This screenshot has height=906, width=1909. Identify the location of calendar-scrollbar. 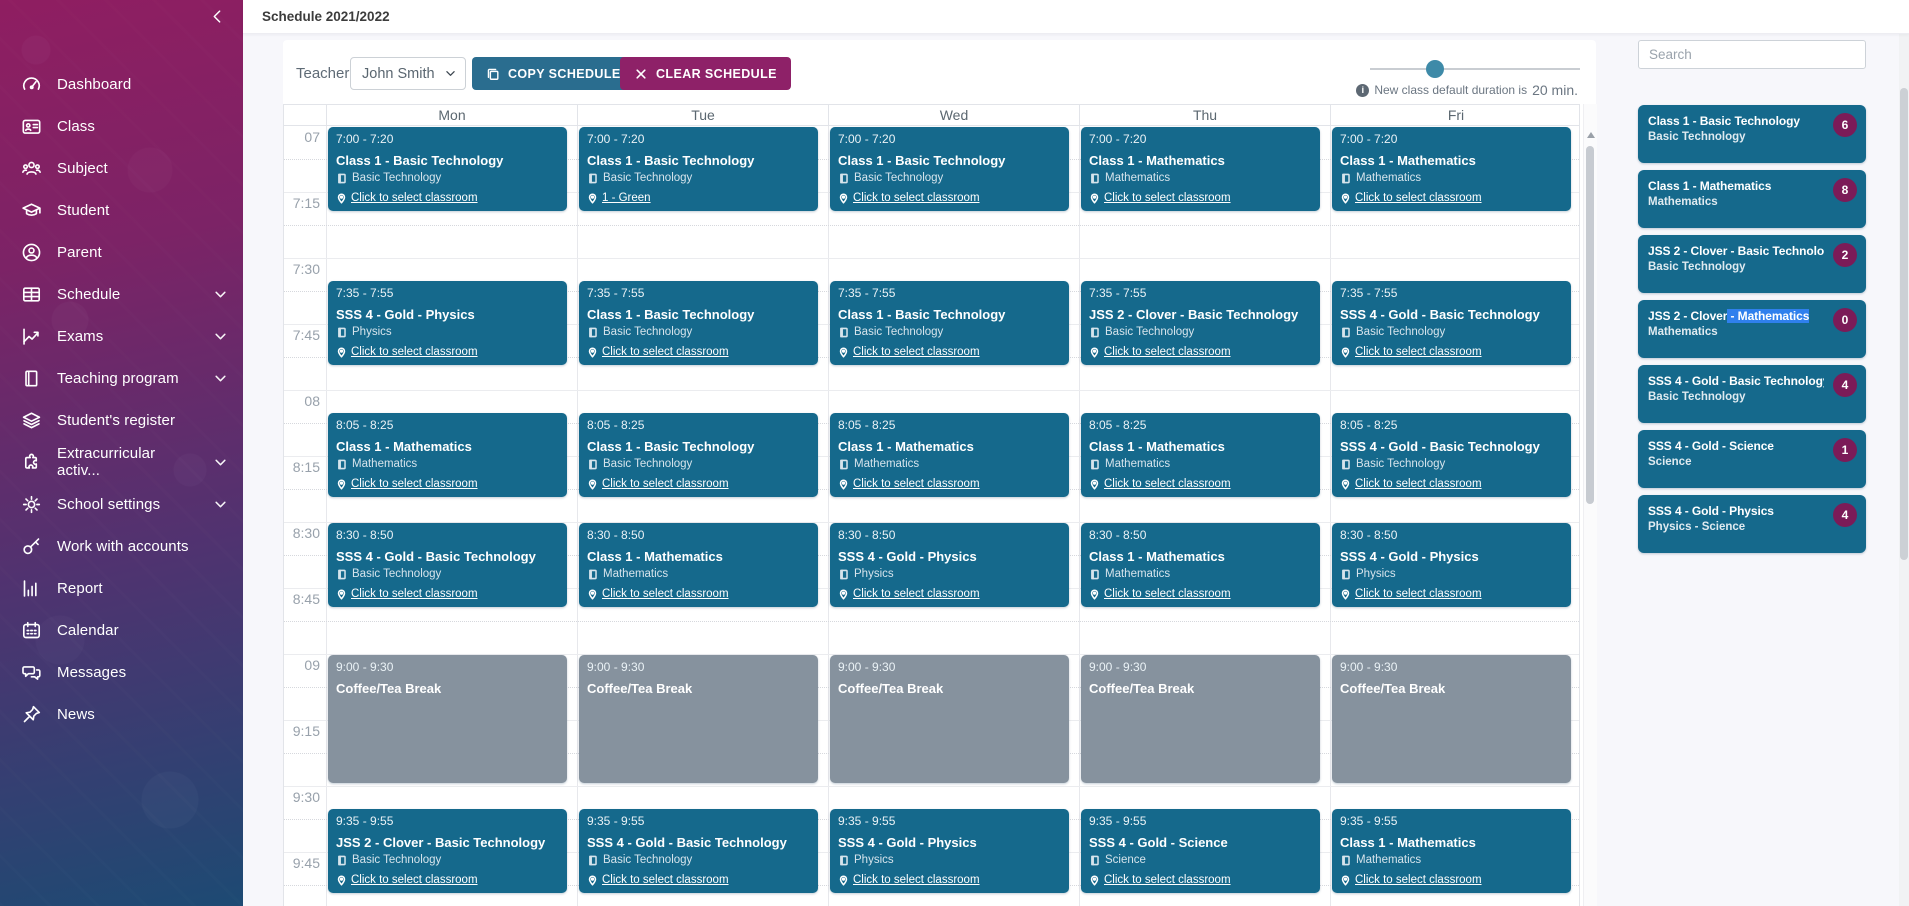
(1590, 505).